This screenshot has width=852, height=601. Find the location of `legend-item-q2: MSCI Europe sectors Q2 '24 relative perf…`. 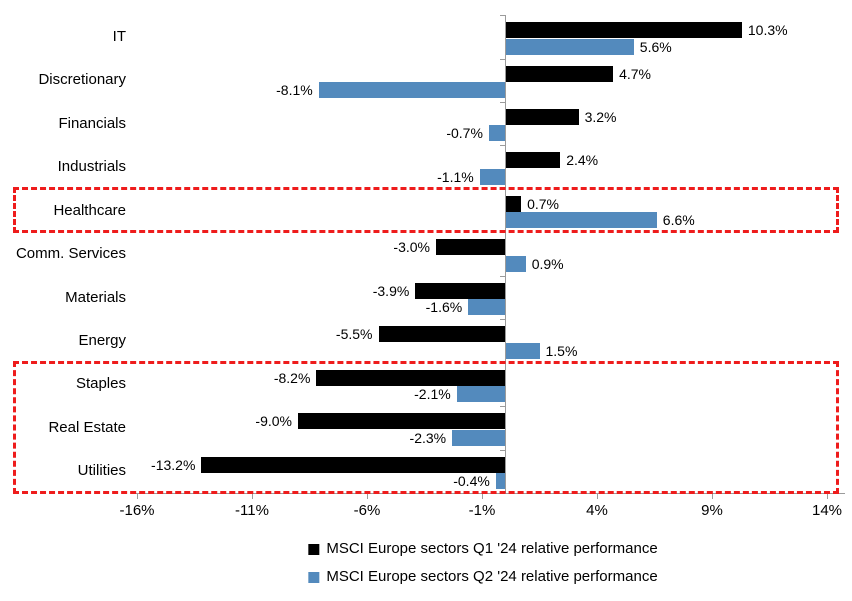

legend-item-q2: MSCI Europe sectors Q2 '24 relative perf… is located at coordinates (483, 577).